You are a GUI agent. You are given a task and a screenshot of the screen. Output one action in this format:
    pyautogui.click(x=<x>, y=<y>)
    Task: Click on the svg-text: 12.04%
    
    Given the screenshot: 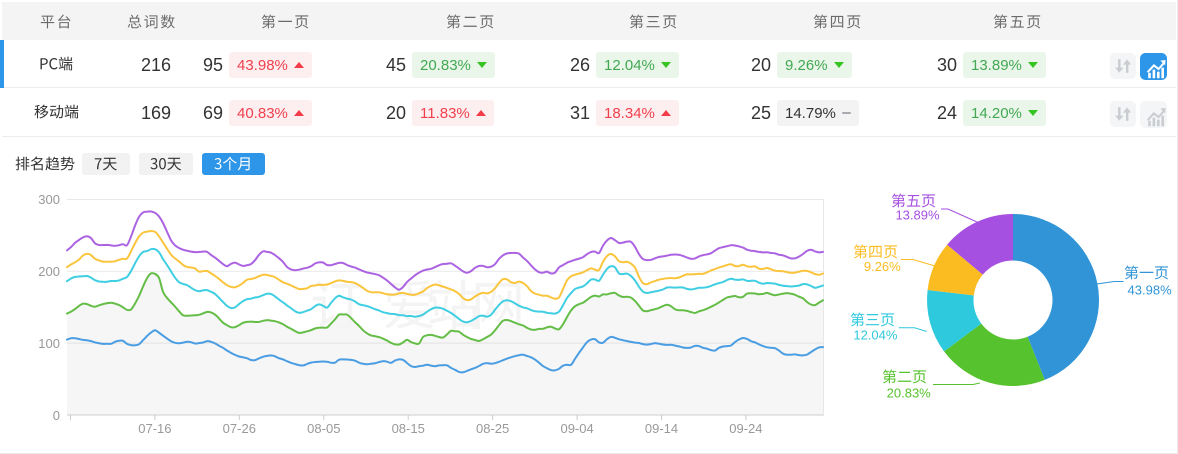 What is the action you would take?
    pyautogui.click(x=875, y=335)
    